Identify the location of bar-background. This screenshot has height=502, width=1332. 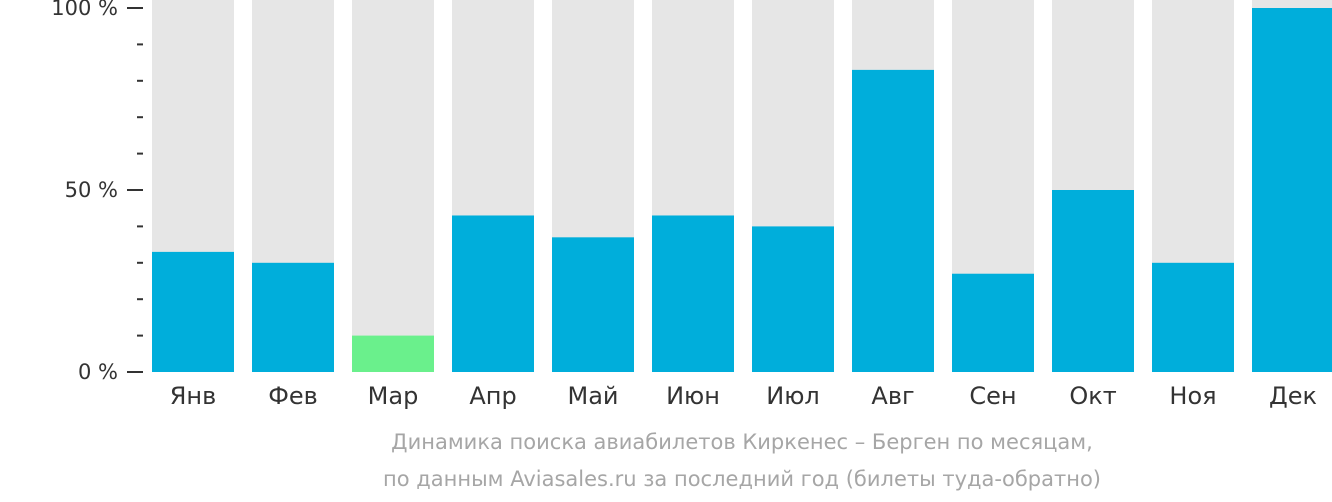
(393, 186).